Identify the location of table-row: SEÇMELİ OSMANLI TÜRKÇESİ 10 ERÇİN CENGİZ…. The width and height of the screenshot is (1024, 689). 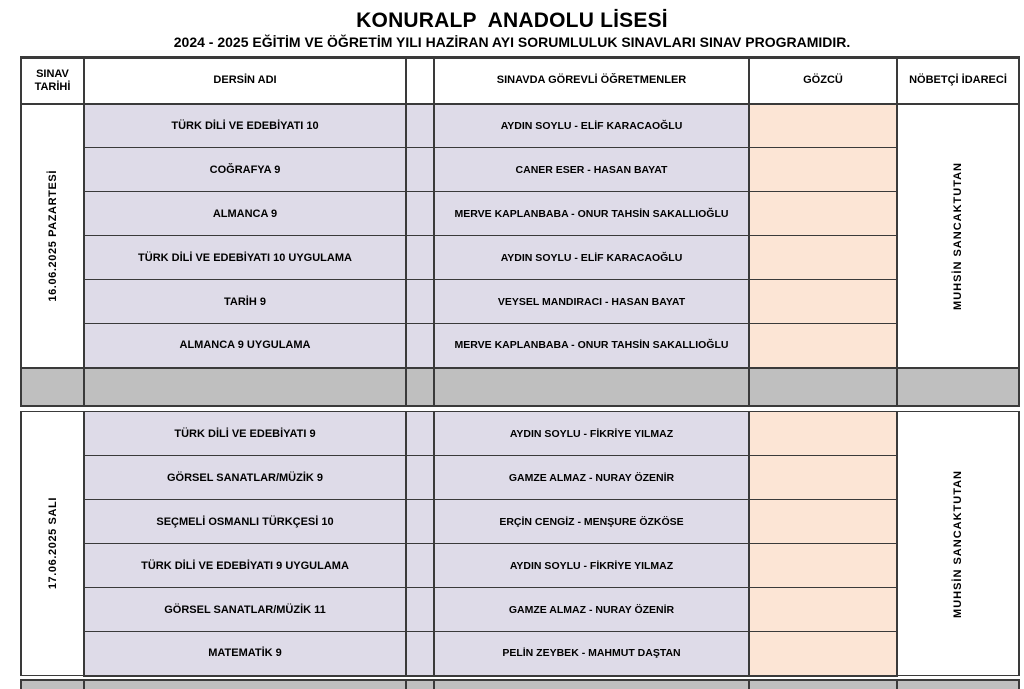
(520, 521).